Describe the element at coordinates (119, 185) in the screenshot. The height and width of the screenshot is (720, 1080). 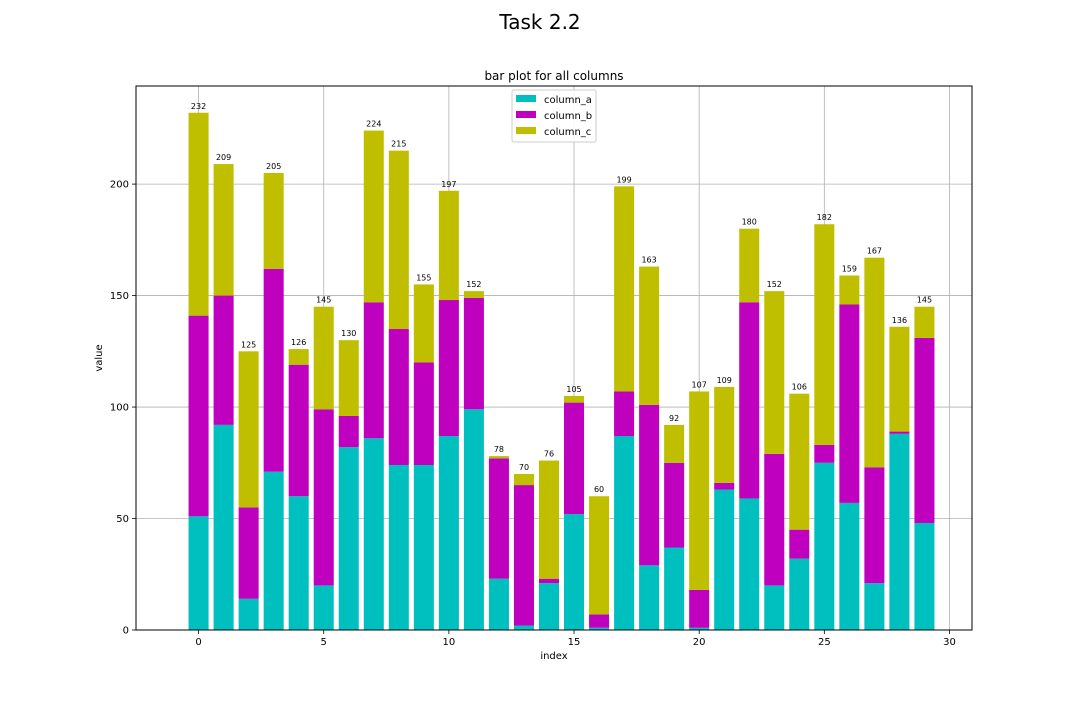
I see `y-tick-label: 200` at that location.